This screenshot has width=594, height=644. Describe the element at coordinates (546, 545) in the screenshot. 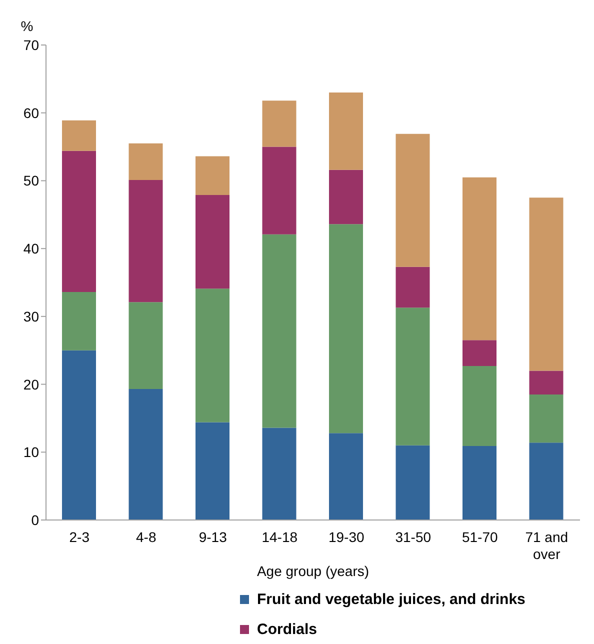

I see `x-tick-label: 71 and over` at that location.